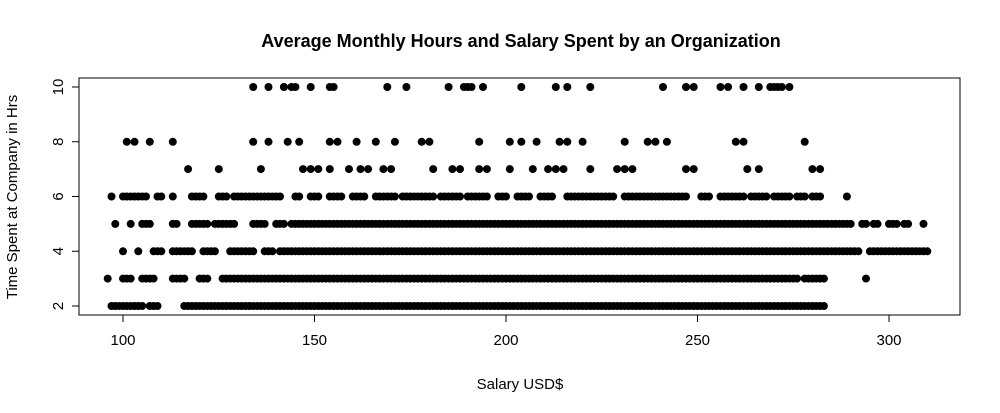 Image resolution: width=1000 pixels, height=413 pixels. Describe the element at coordinates (58, 196) in the screenshot. I see `y-tick-label: 6` at that location.